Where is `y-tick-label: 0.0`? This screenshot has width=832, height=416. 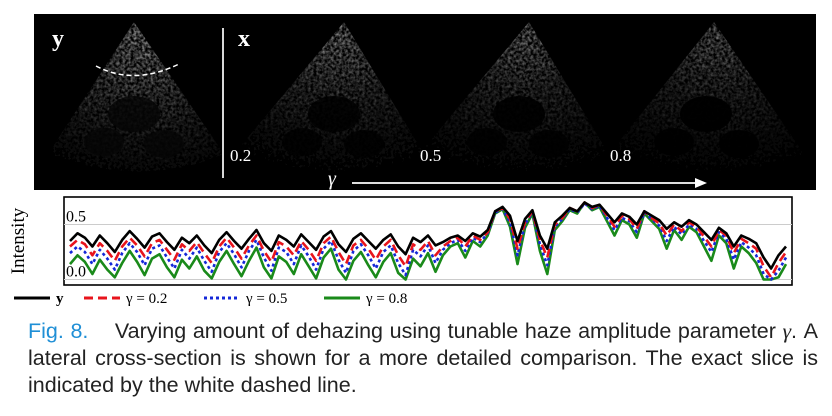 y-tick-label: 0.0 is located at coordinates (76, 272).